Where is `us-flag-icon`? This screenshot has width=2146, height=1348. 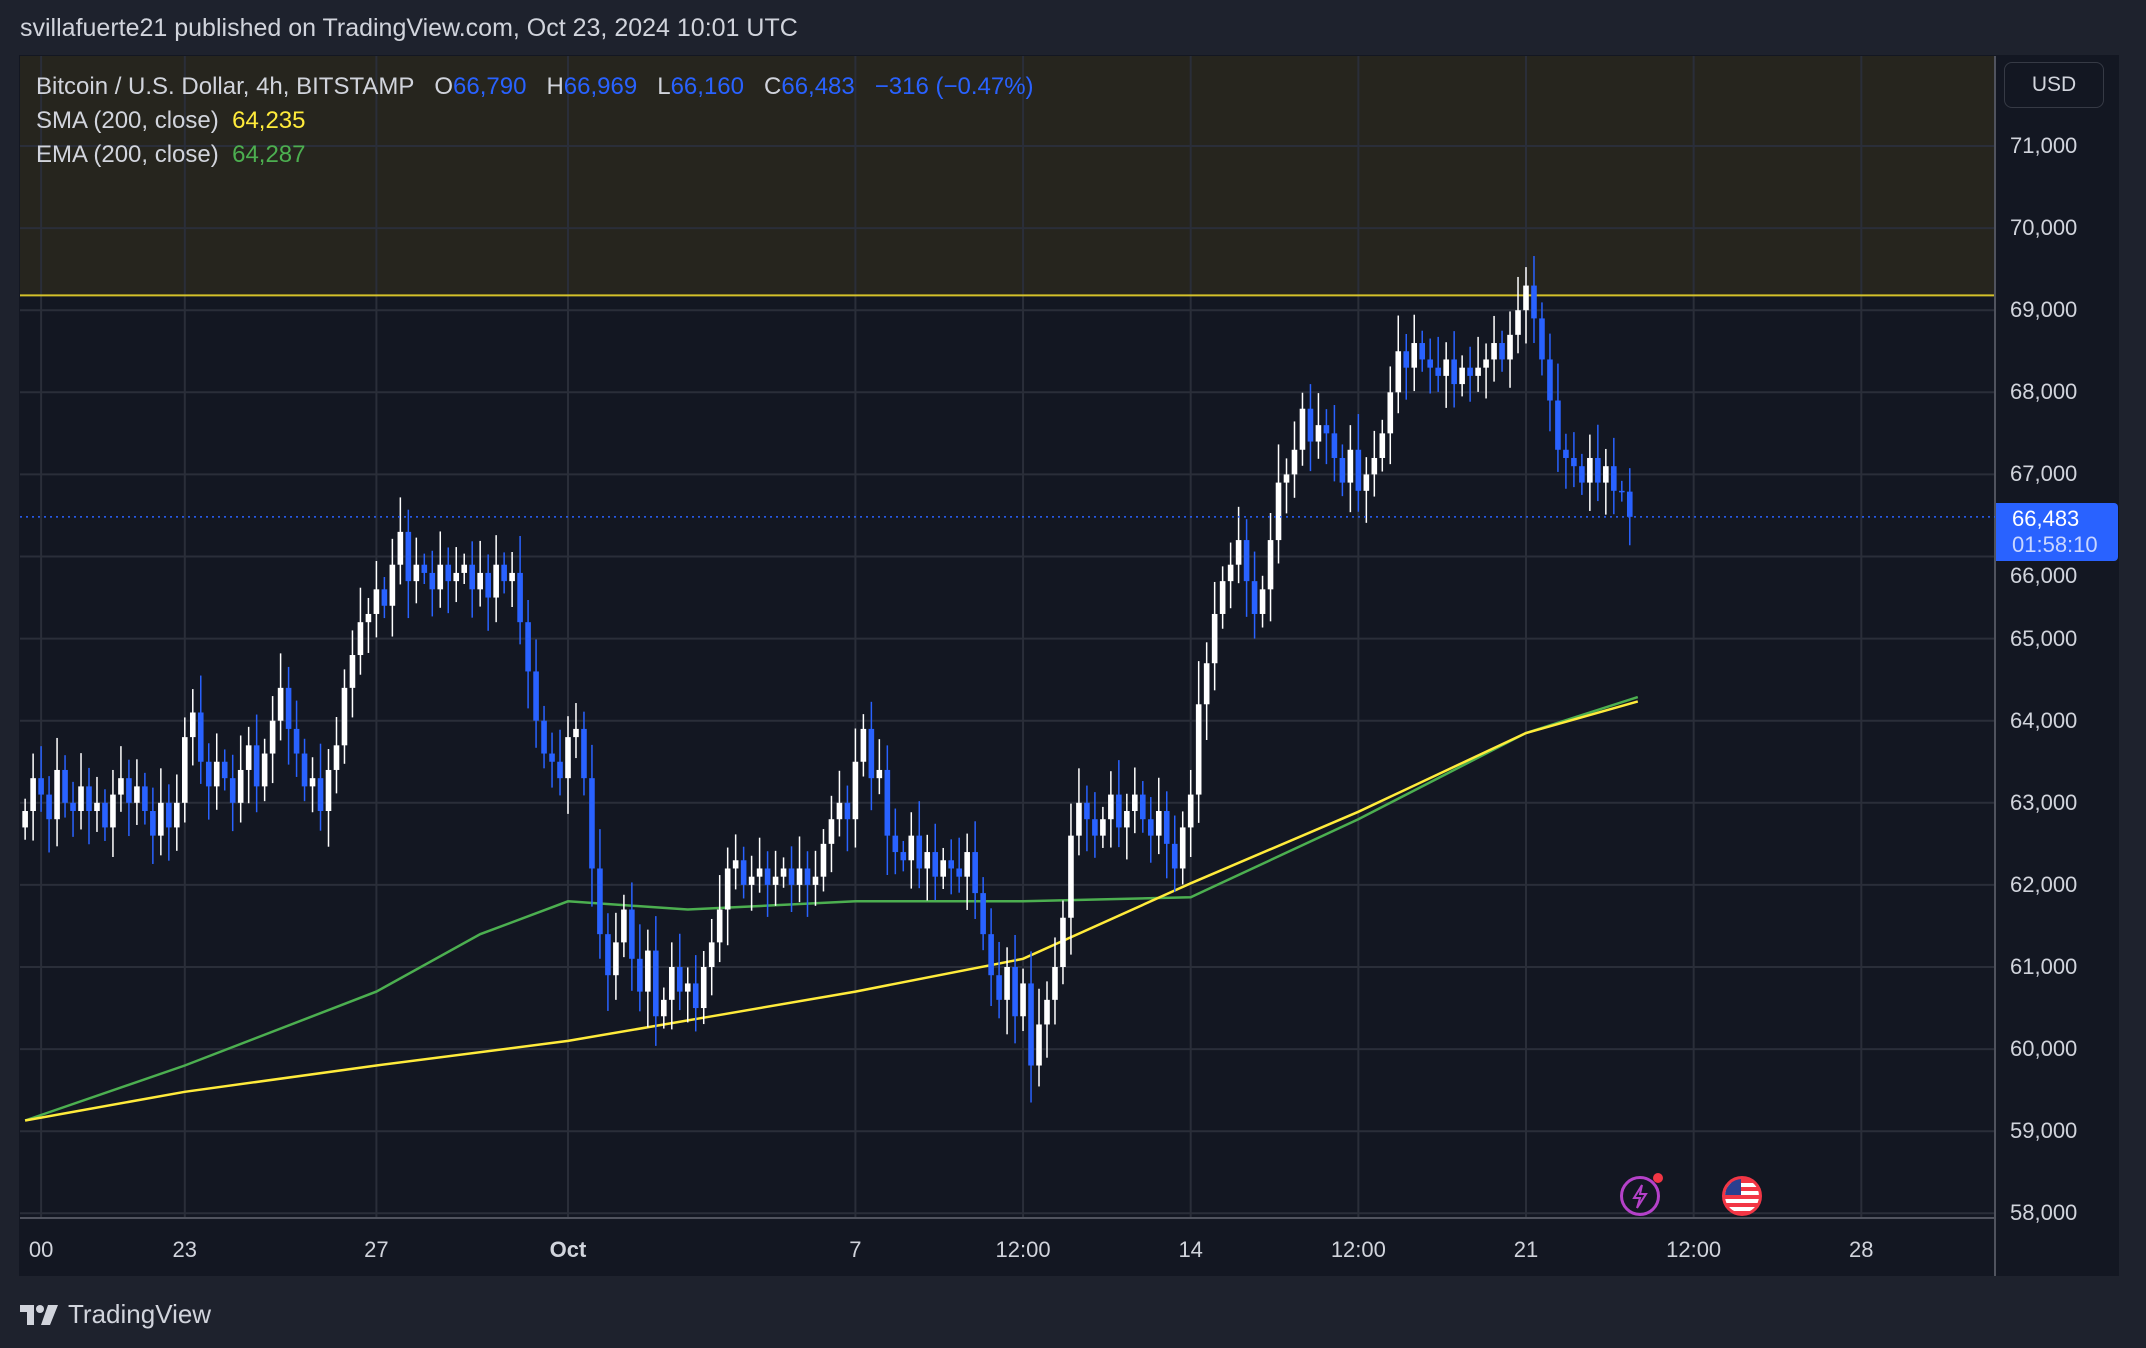
us-flag-icon is located at coordinates (1742, 1196).